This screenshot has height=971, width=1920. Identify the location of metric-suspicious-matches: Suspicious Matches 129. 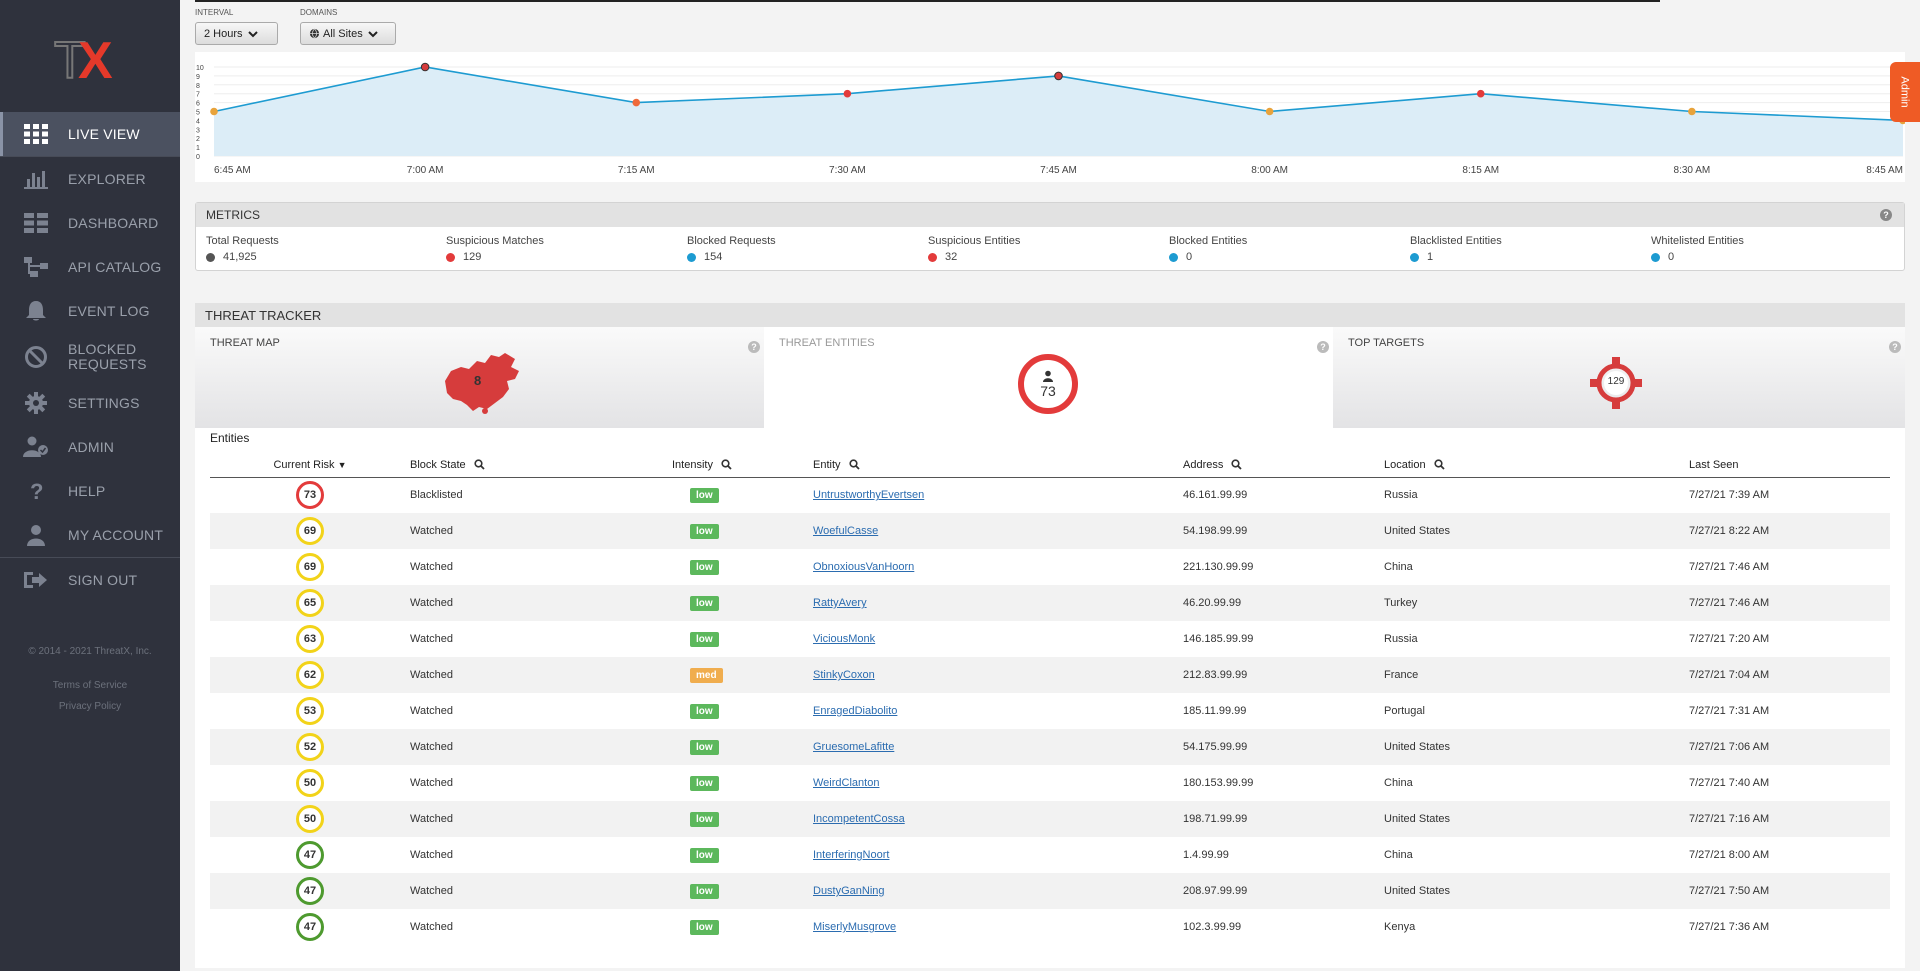
(495, 249).